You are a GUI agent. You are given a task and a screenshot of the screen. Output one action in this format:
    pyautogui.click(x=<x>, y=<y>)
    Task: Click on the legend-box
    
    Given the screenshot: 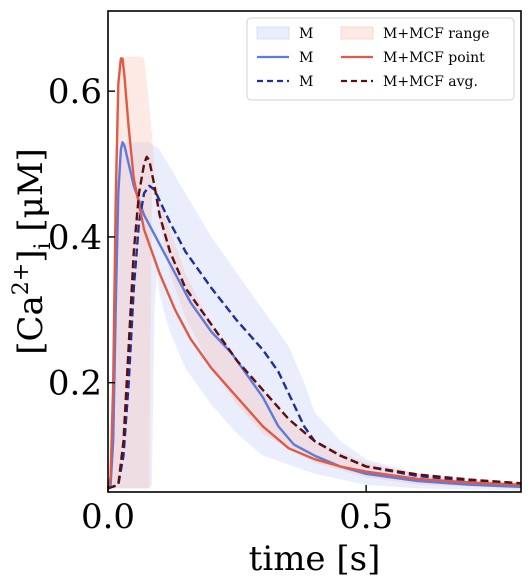 What is the action you would take?
    pyautogui.click(x=380, y=59)
    